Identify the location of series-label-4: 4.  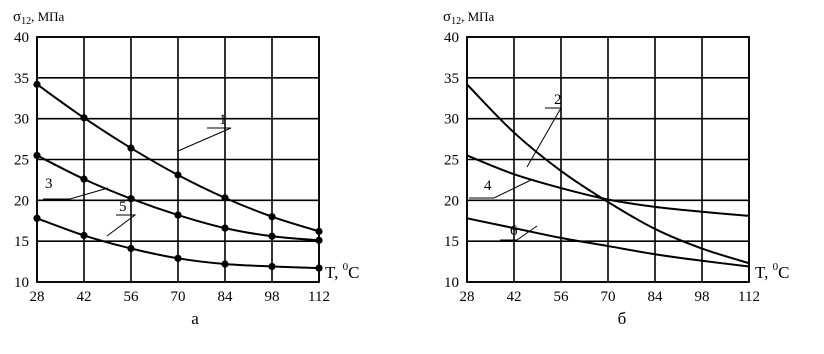
(488, 186).